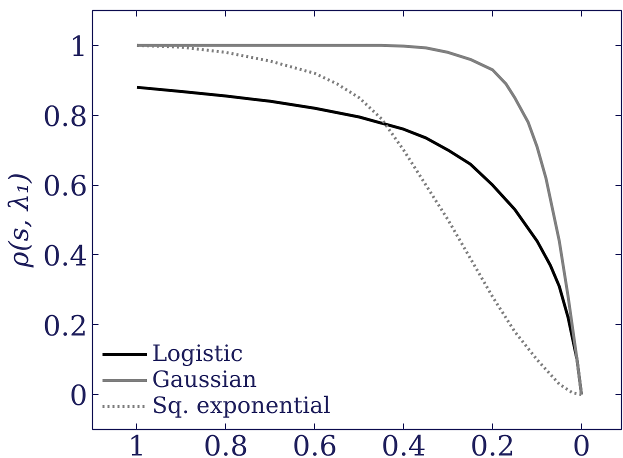 The width and height of the screenshot is (623, 458). What do you see at coordinates (65, 116) in the screenshot?
I see `y-tick-label: 0.8` at bounding box center [65, 116].